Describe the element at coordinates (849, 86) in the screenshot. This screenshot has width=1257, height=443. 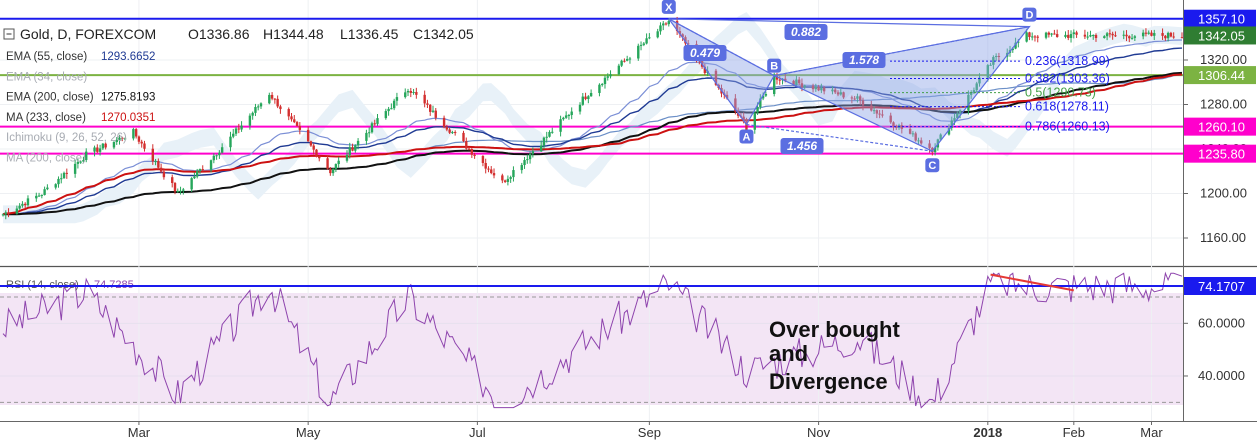
I see `harmonic-pattern: X A B C D 0.479 0.882 1.578 1.456` at that location.